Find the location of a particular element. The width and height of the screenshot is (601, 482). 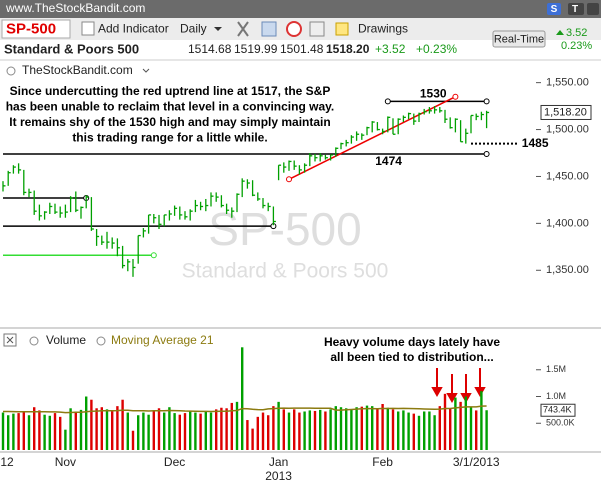

button-t is located at coordinates (576, 9).